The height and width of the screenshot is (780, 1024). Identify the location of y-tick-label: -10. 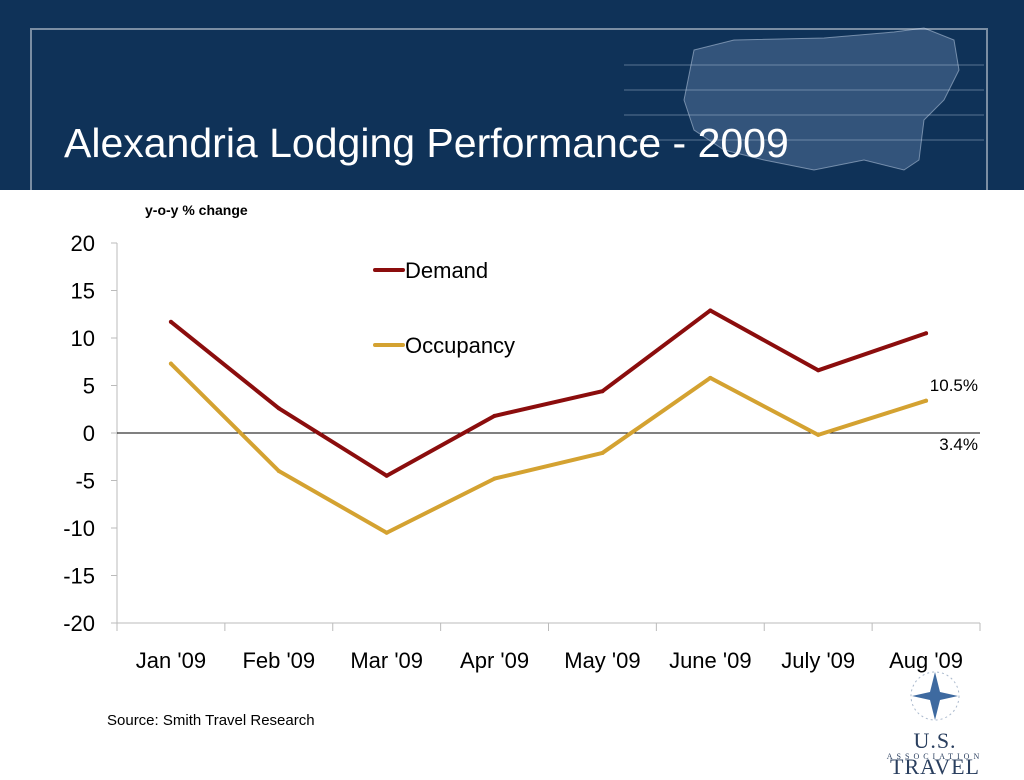
(79, 528).